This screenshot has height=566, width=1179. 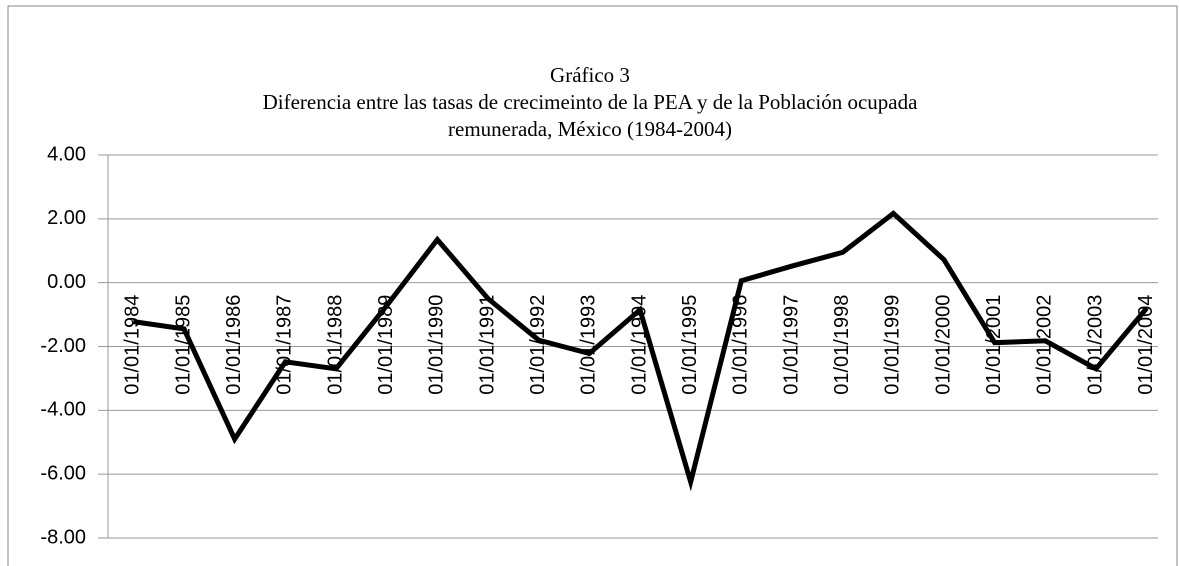 What do you see at coordinates (487, 345) in the screenshot?
I see `x-tick-label: 01/01/1991` at bounding box center [487, 345].